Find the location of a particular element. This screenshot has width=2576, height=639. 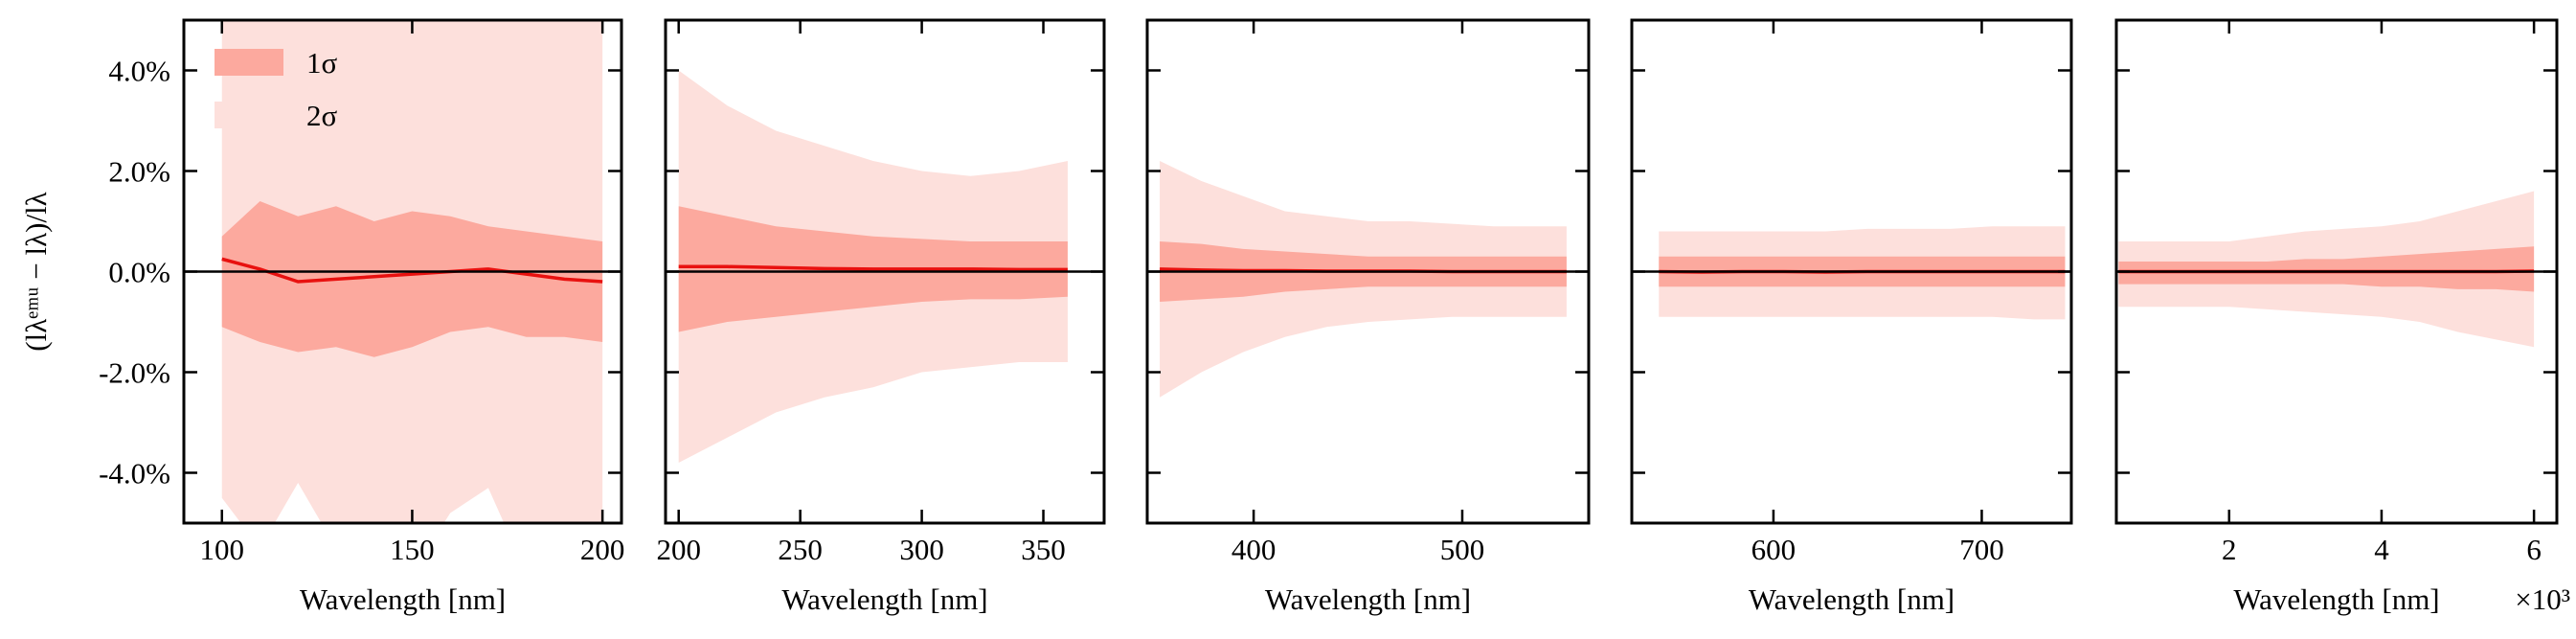

y-tick-label: 4.0% is located at coordinates (139, 71).